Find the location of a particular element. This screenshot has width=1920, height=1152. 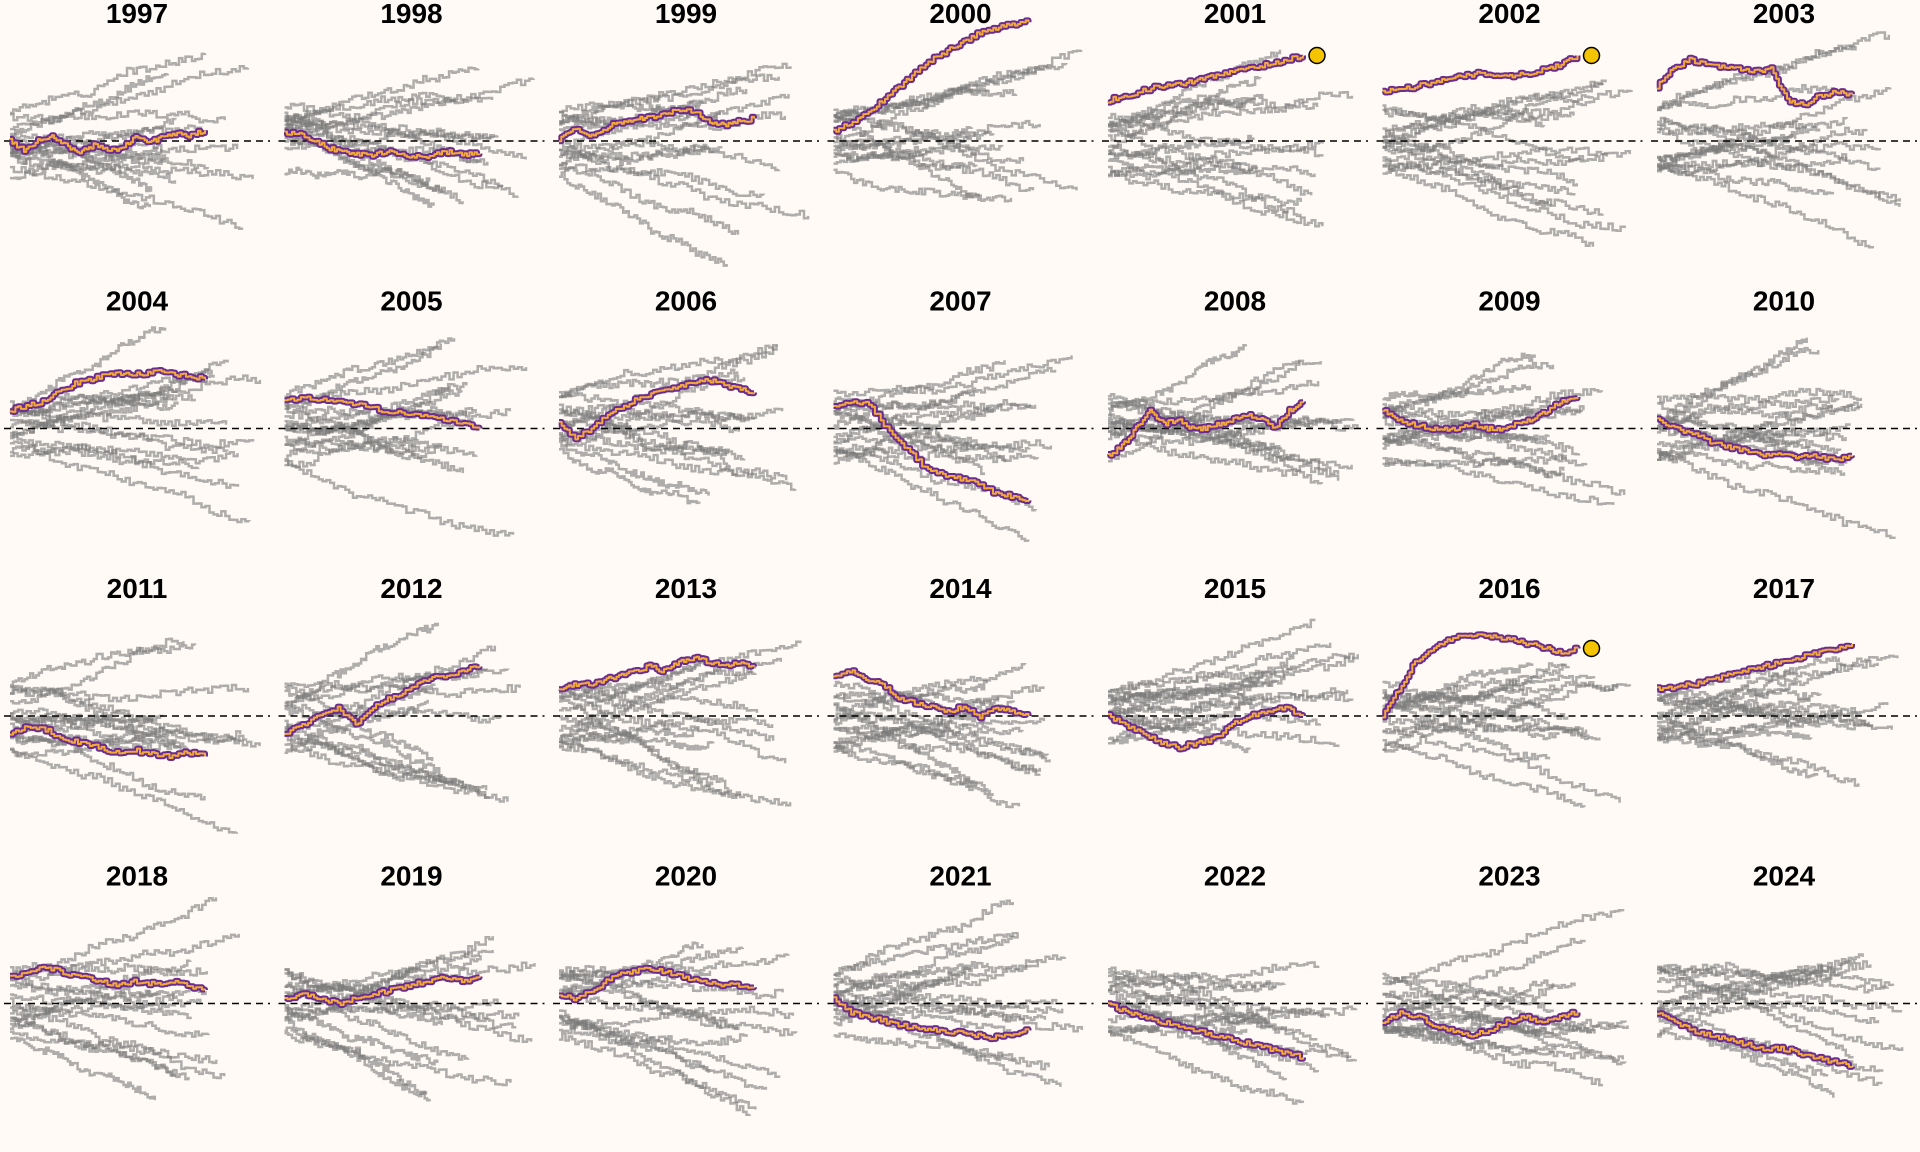

panel-2013: 2013 is located at coordinates (686, 690).